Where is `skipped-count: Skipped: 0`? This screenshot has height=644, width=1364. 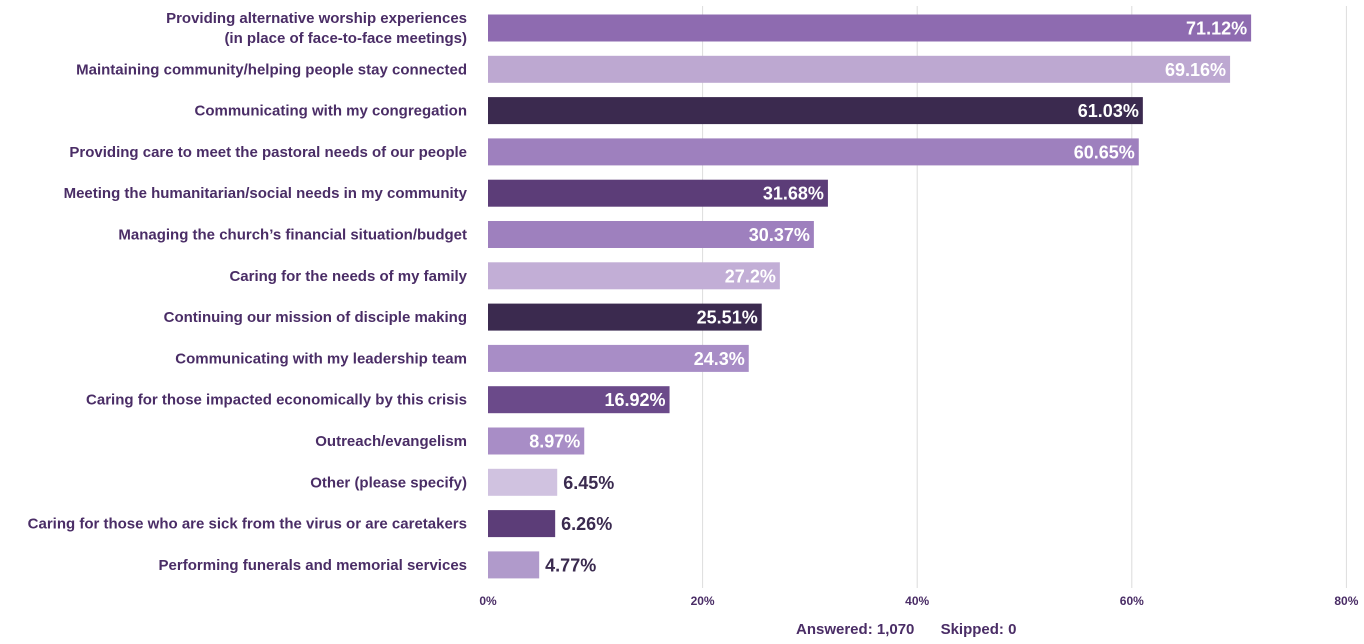
skipped-count: Skipped: 0 is located at coordinates (978, 629).